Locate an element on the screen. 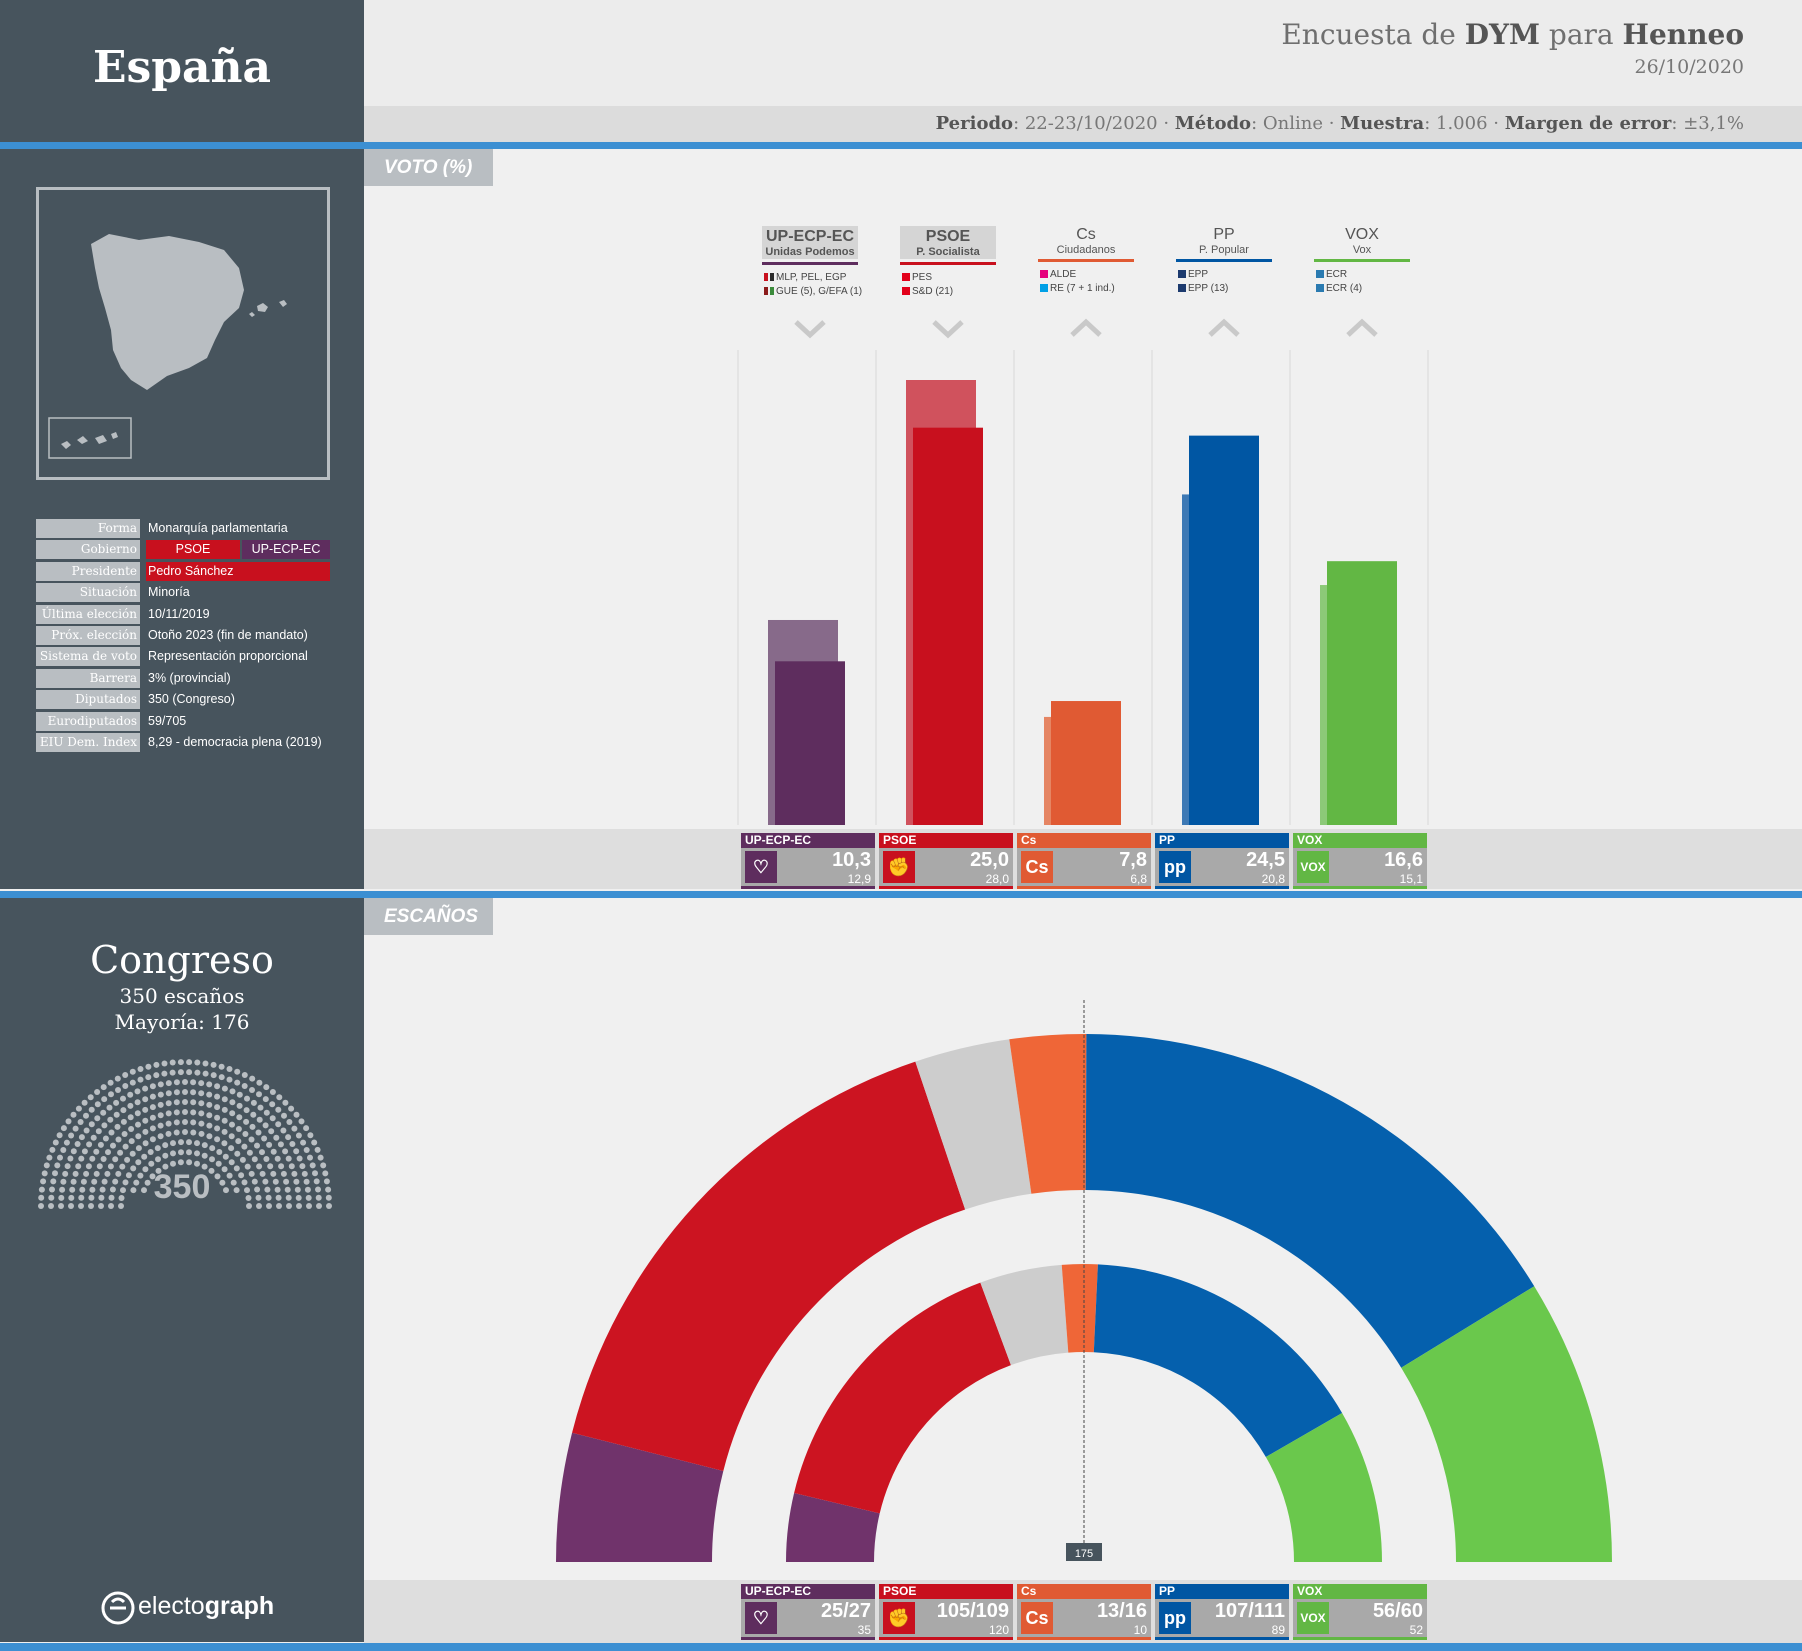  poll-mid: para is located at coordinates (1581, 34).